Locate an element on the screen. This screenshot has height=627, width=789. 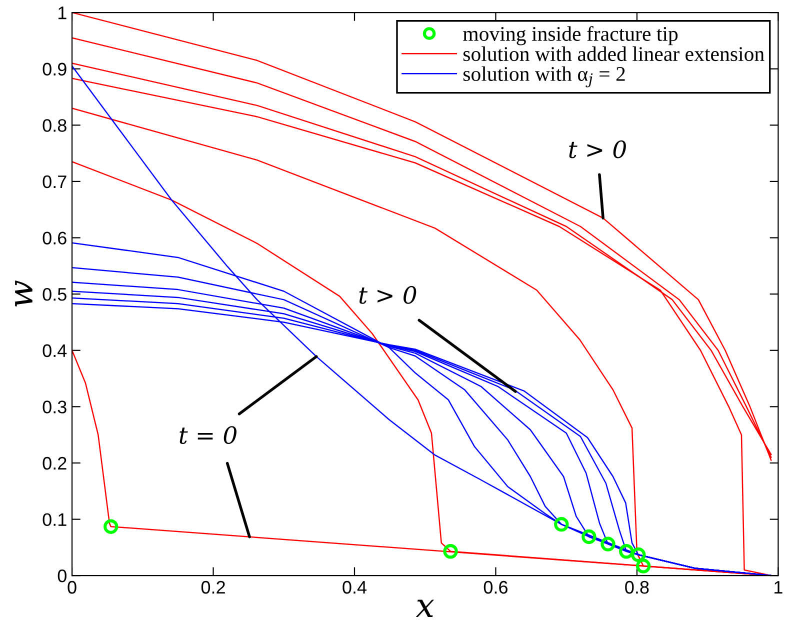
legend-label: moving inside fracture tip is located at coordinates (570, 36).